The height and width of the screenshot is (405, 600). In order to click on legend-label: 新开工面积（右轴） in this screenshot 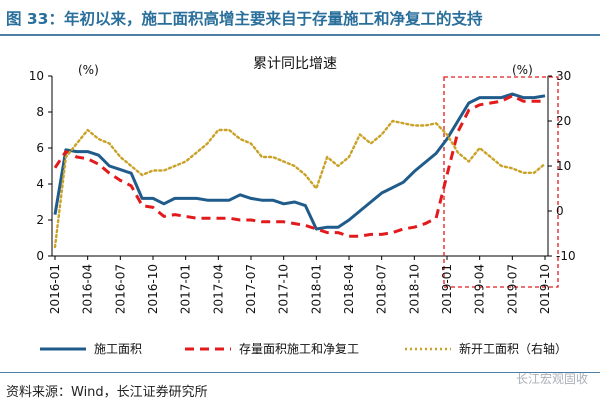, I will do `click(513, 348)`.